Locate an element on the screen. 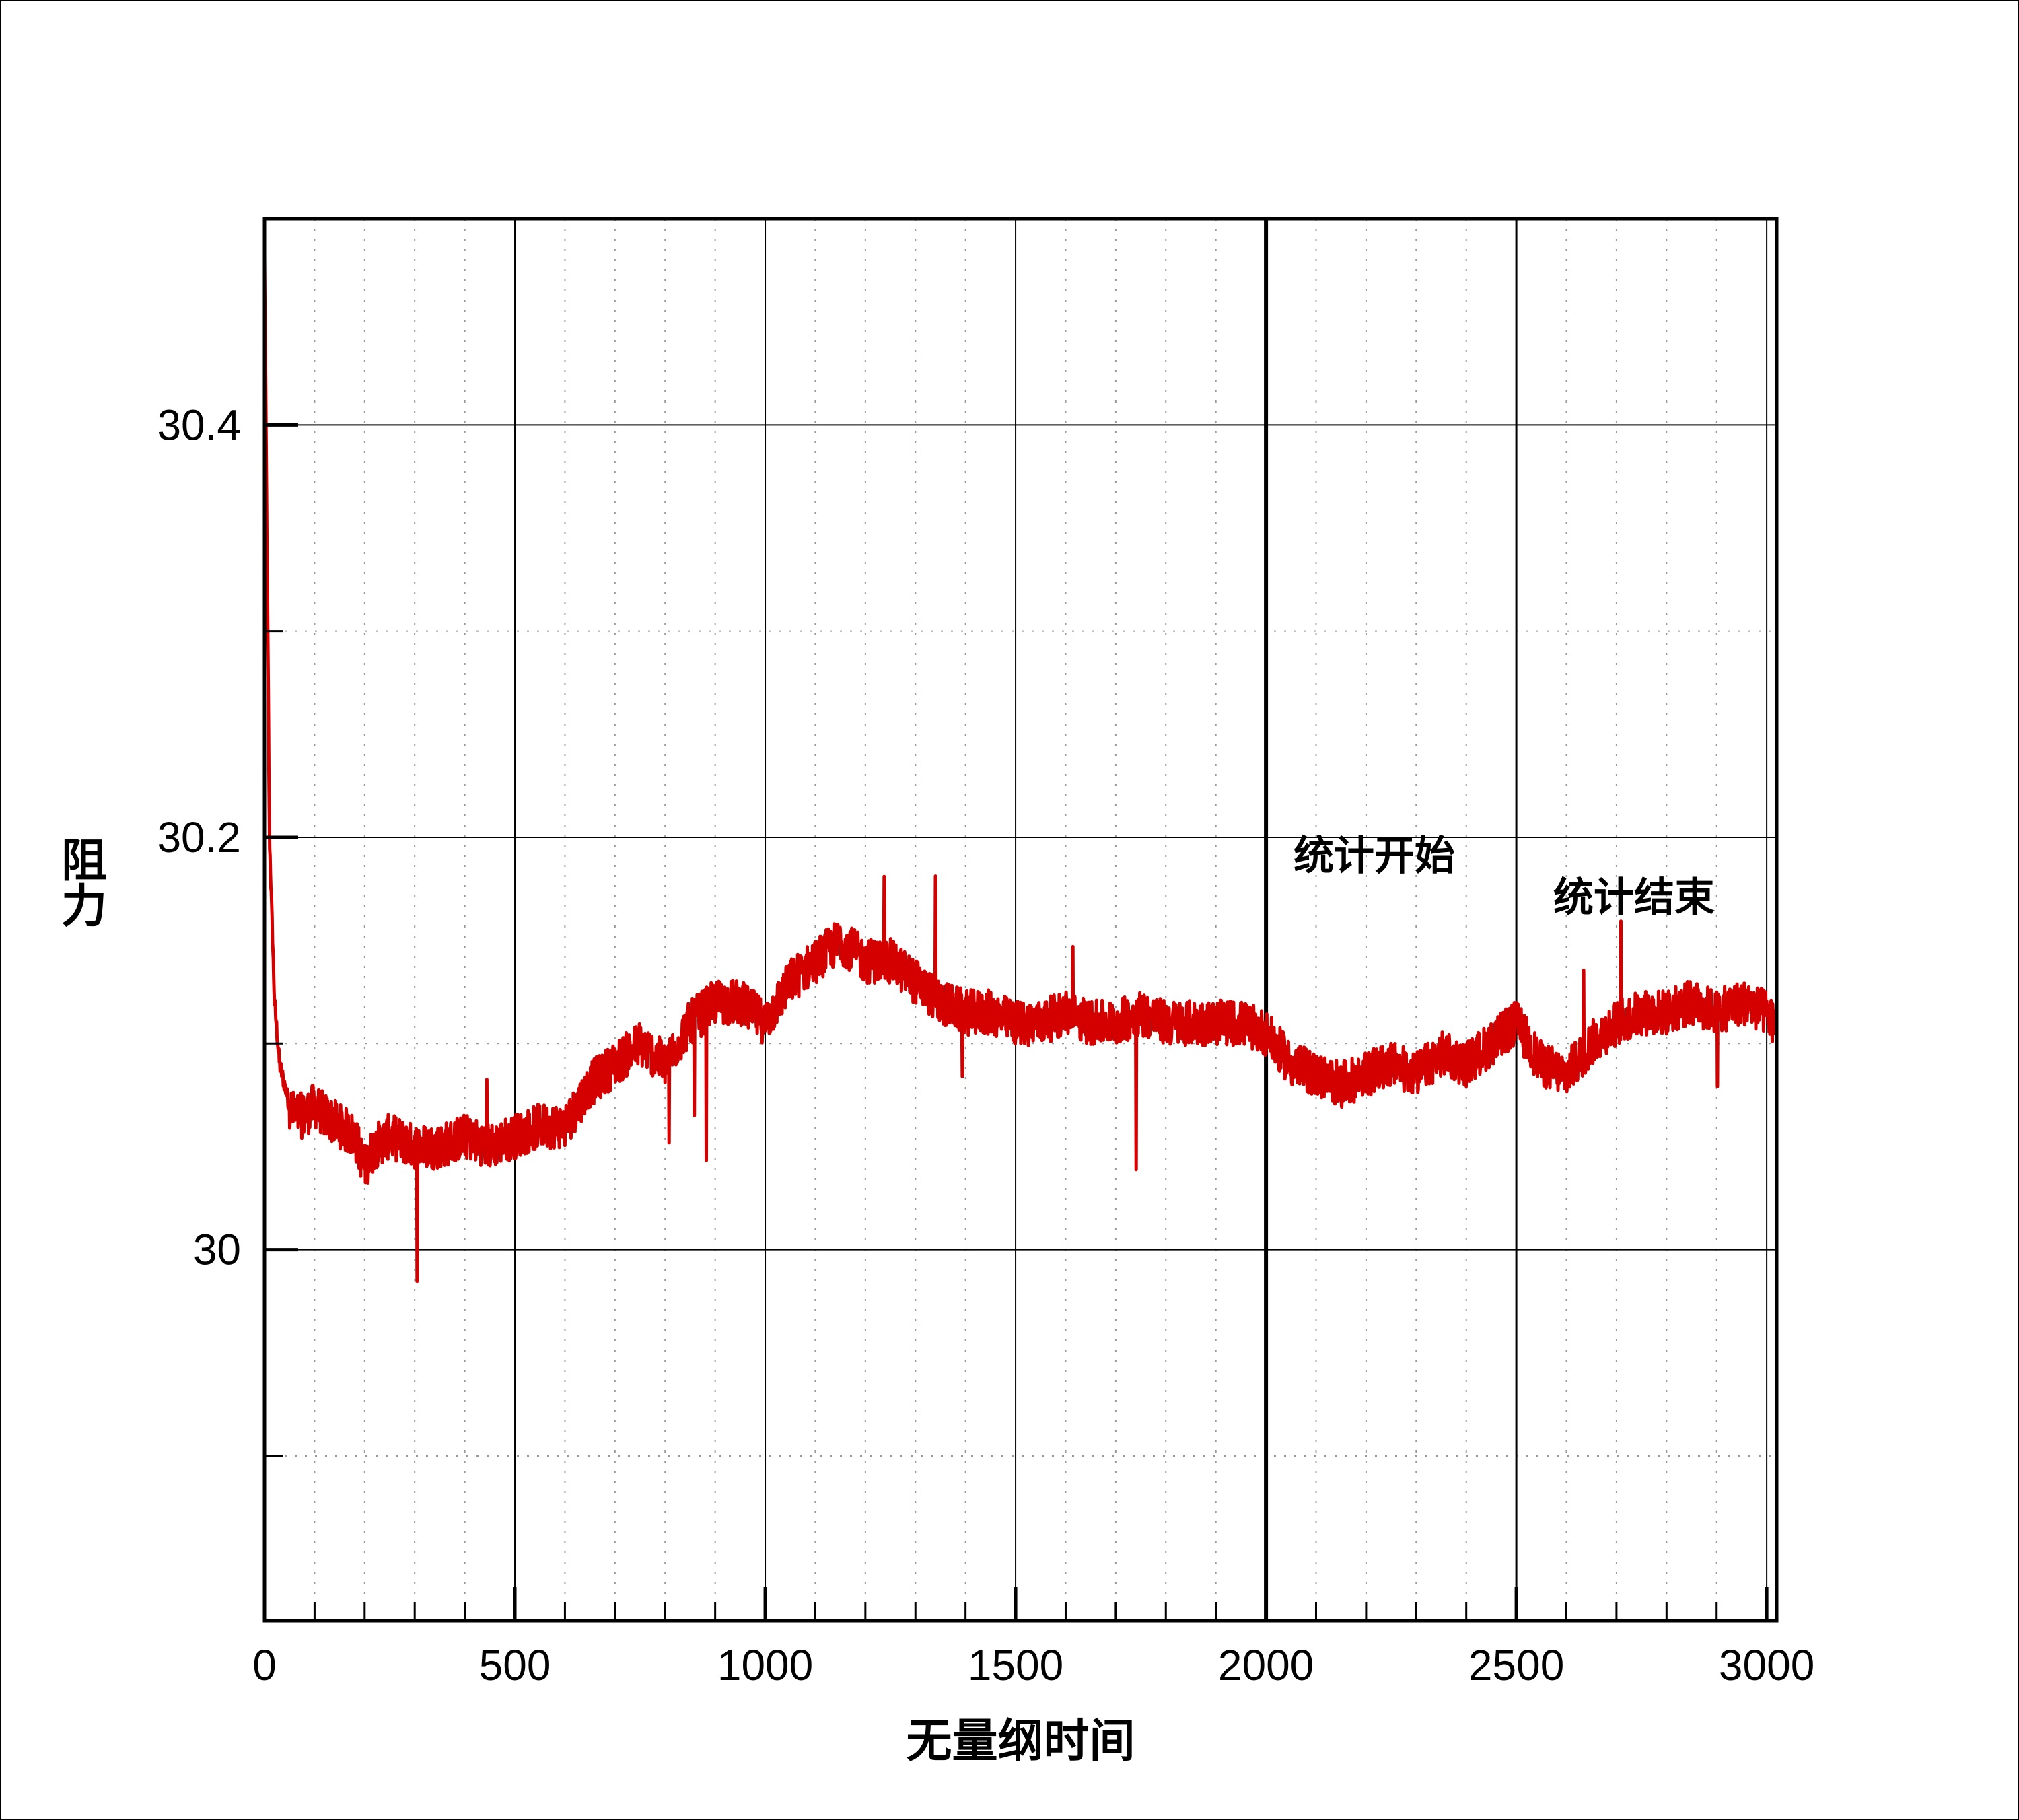 This screenshot has height=1820, width=2019. x-tick-label: 0 is located at coordinates (265, 1665).